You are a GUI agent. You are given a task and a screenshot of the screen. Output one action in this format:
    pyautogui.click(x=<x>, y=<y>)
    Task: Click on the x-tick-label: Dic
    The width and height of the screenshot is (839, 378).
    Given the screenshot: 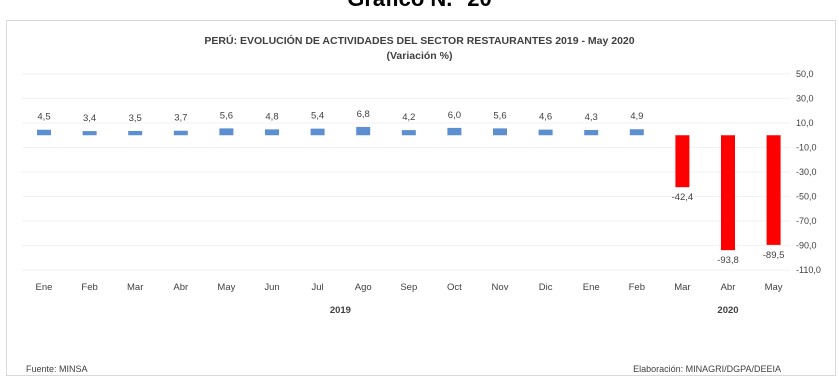 What is the action you would take?
    pyautogui.click(x=546, y=287)
    